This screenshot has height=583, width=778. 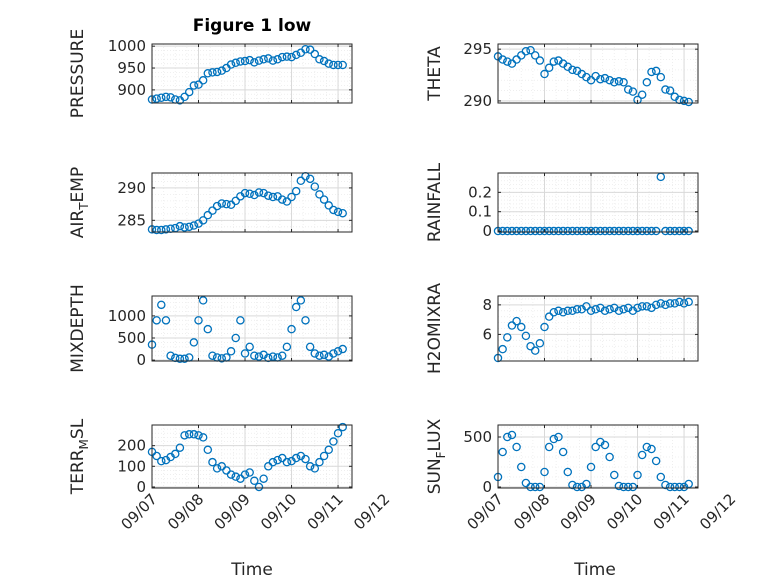 I want to click on plot-area, so click(x=252, y=202).